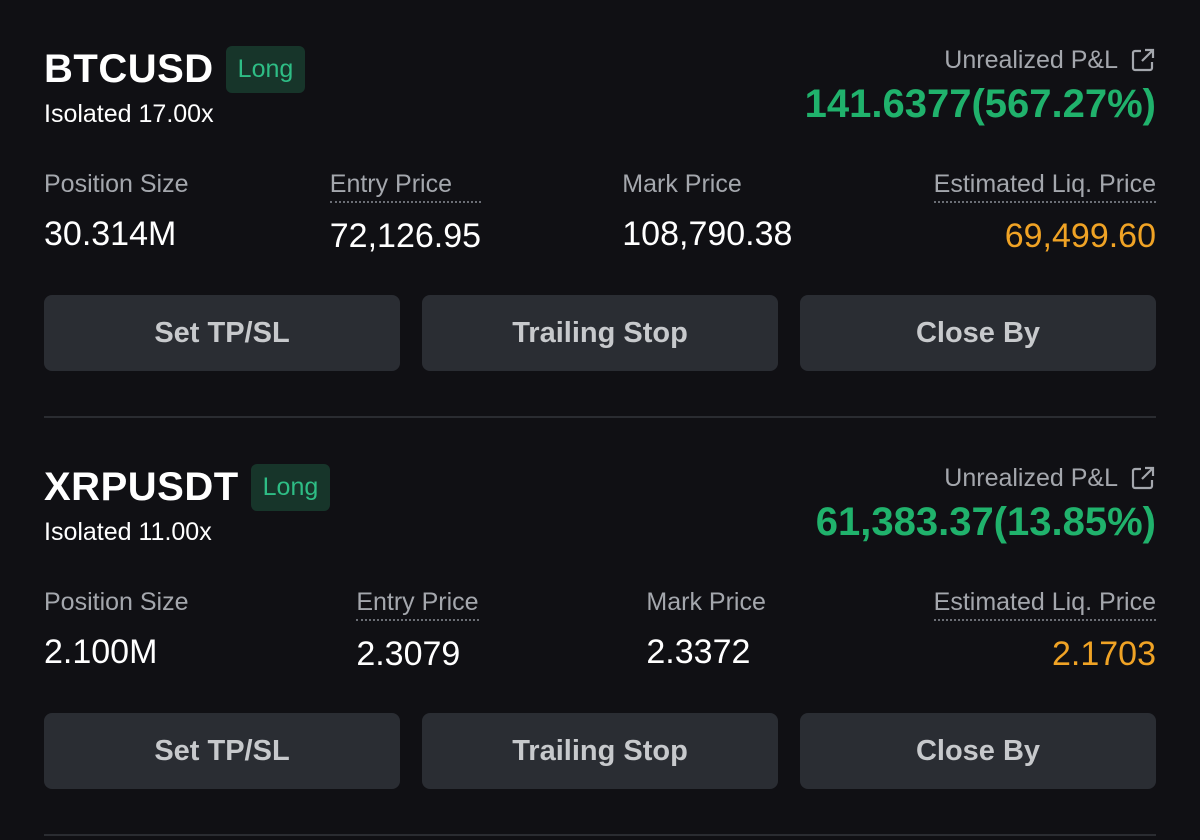 This screenshot has height=840, width=1200. I want to click on margin-mode: Isolated 17.00x, so click(129, 114).